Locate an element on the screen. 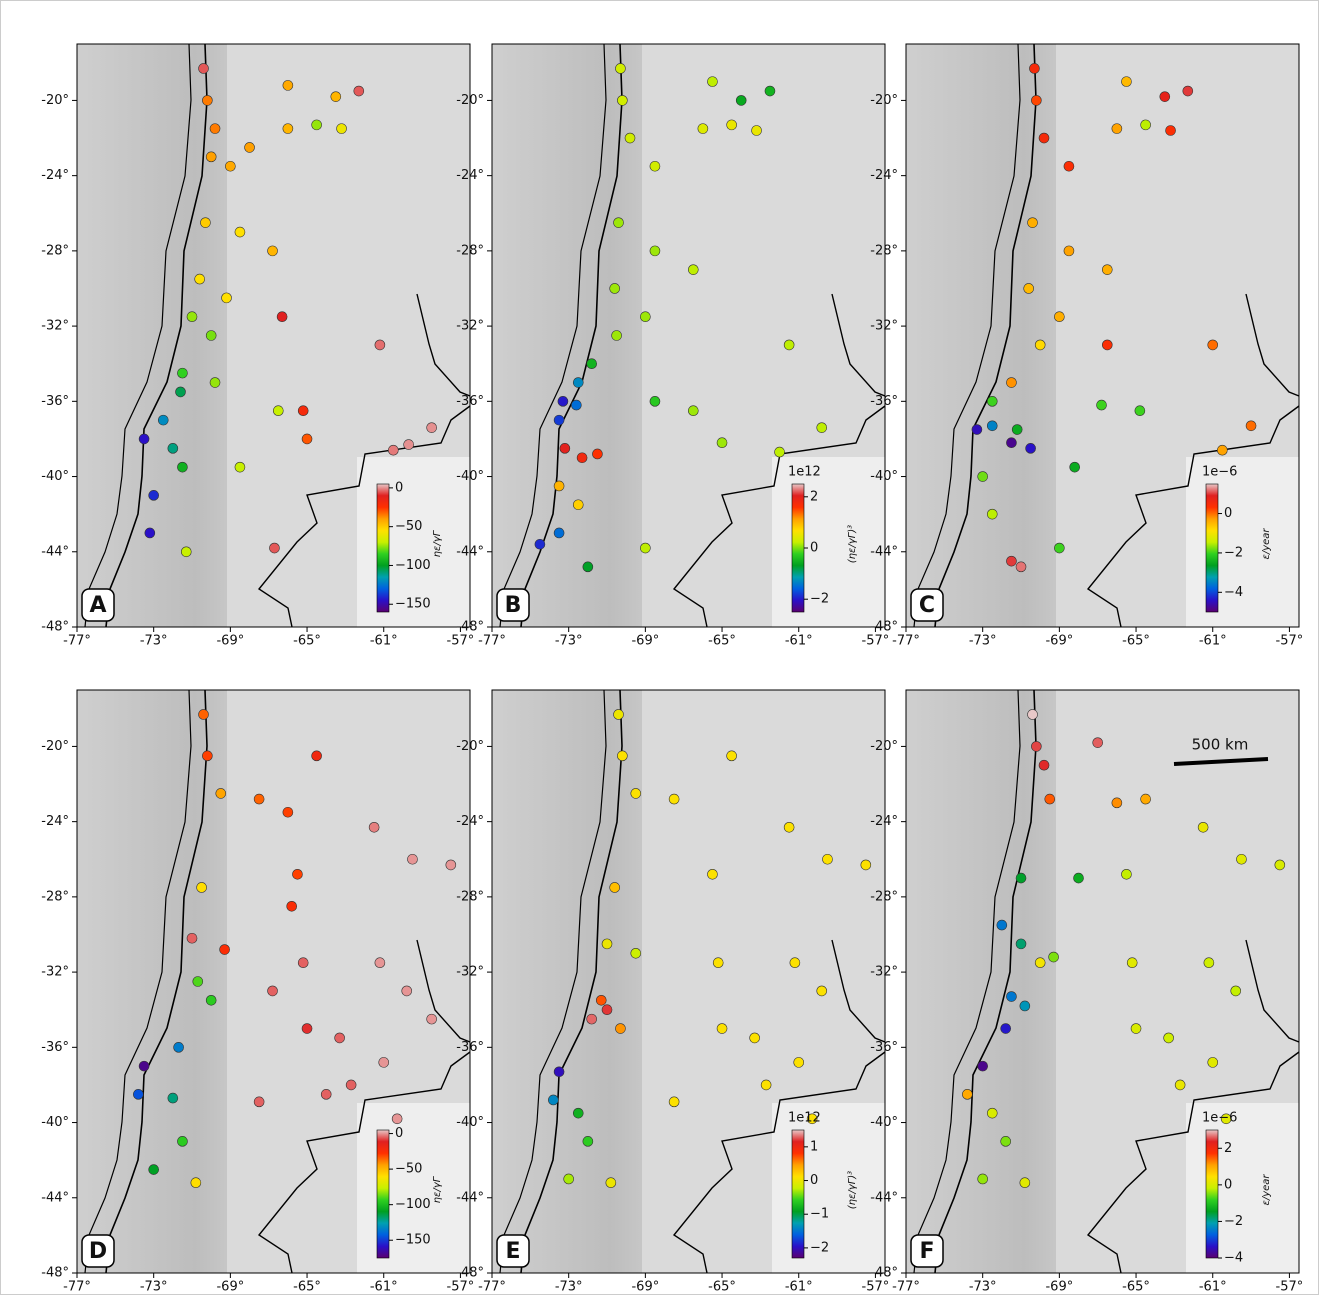 This screenshot has width=1319, height=1299. panel-frame is located at coordinates (1102, 981).